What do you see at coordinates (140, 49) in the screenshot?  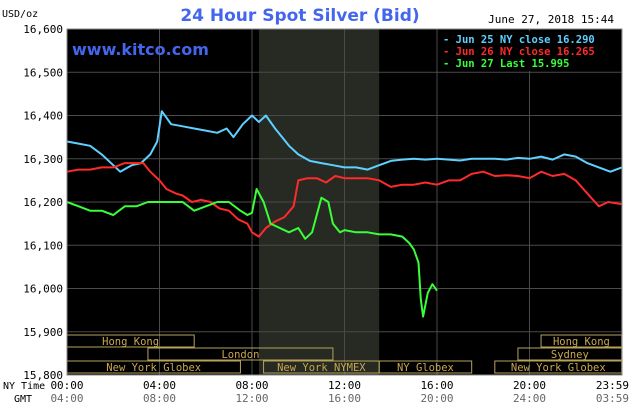 I see `watermark: www.kitco.com` at bounding box center [140, 49].